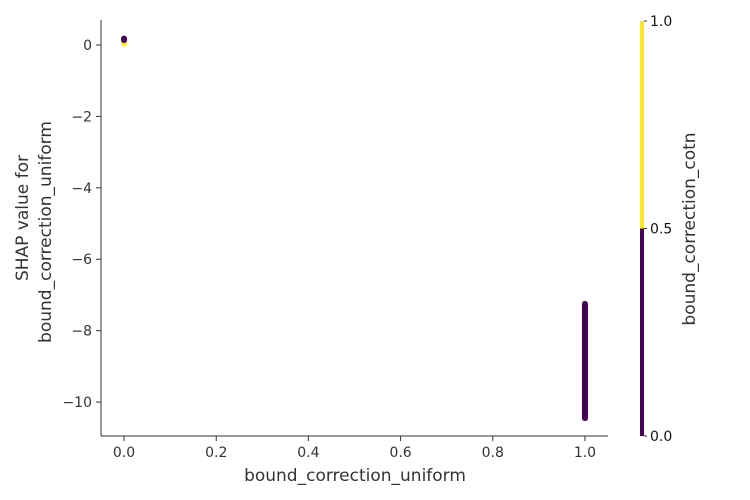 Image resolution: width=750 pixels, height=500 pixels. What do you see at coordinates (400, 453) in the screenshot?
I see `x-tick-label: 0.6` at bounding box center [400, 453].